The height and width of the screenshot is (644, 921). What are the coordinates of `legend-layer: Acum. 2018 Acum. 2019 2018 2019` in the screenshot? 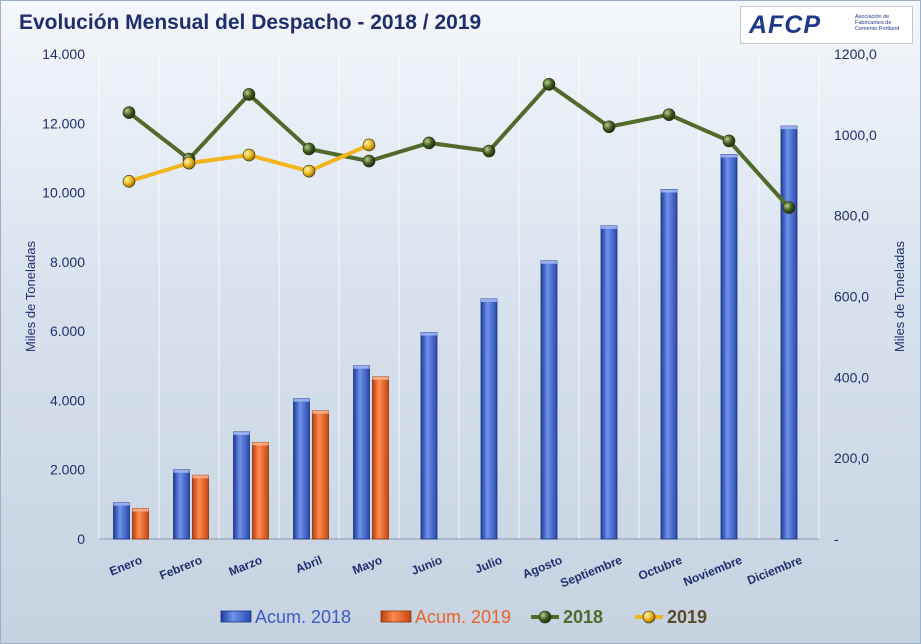 It's located at (463, 617).